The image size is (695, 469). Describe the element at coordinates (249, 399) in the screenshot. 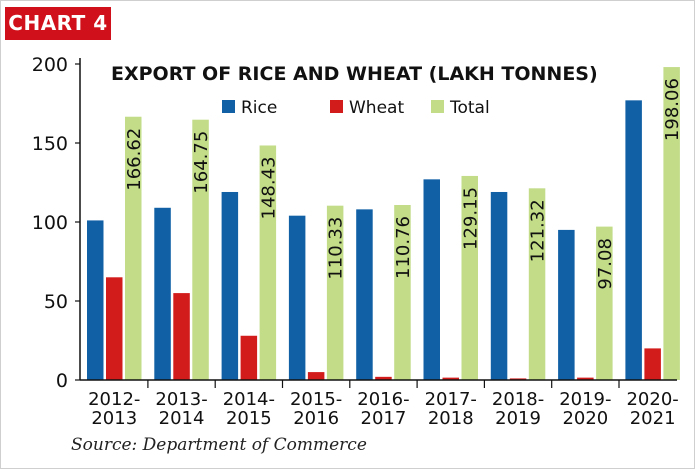

I see `x-tick-label: 2014-` at that location.